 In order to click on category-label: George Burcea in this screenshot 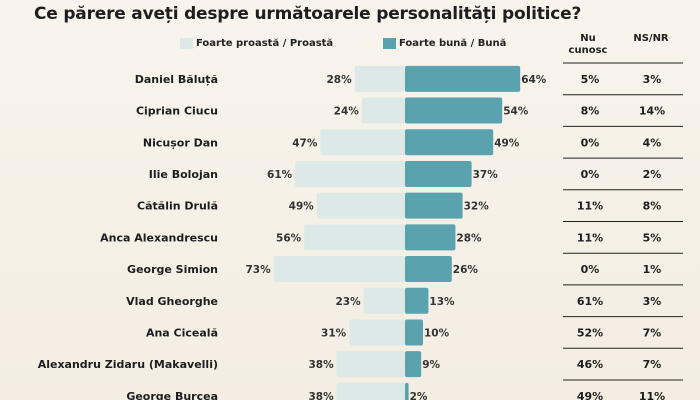, I will do `click(172, 395)`.